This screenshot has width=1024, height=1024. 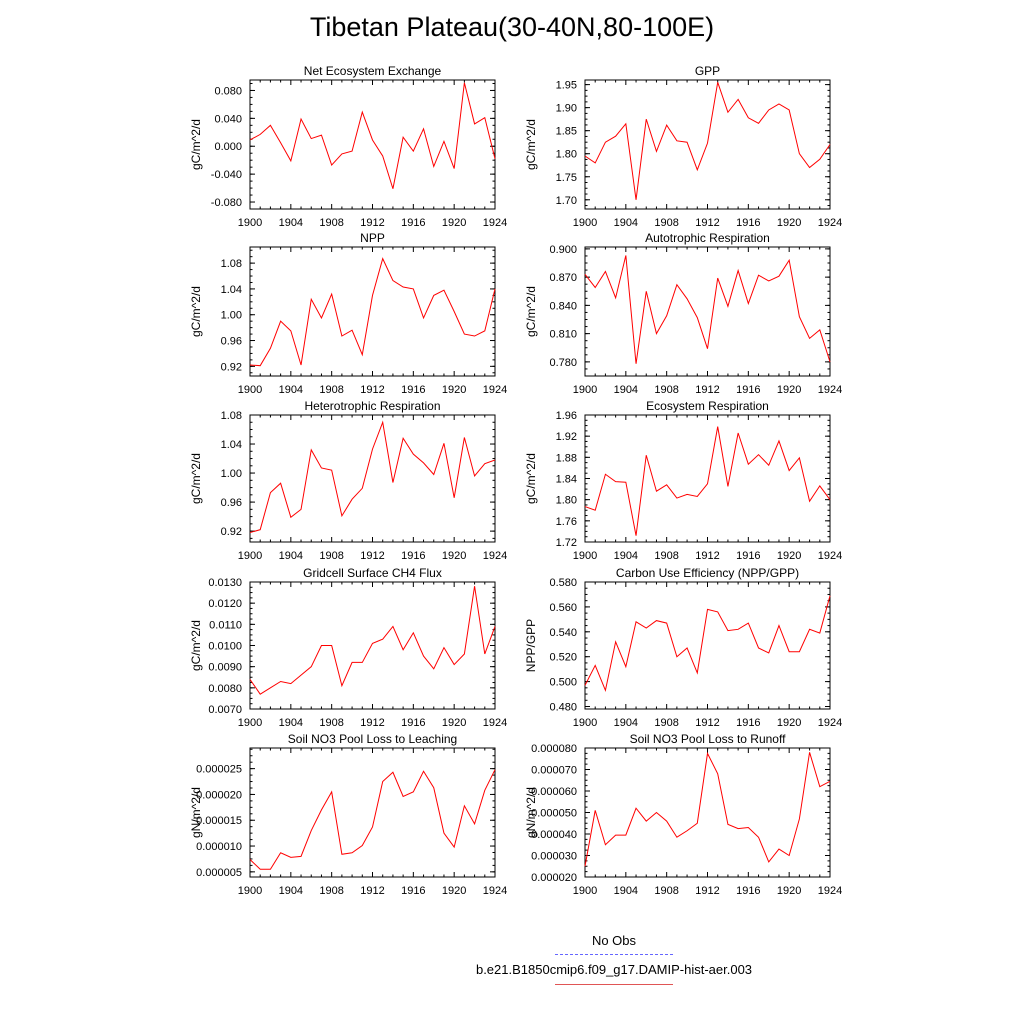 I want to click on y-tick-label: 1.76, so click(x=566, y=522).